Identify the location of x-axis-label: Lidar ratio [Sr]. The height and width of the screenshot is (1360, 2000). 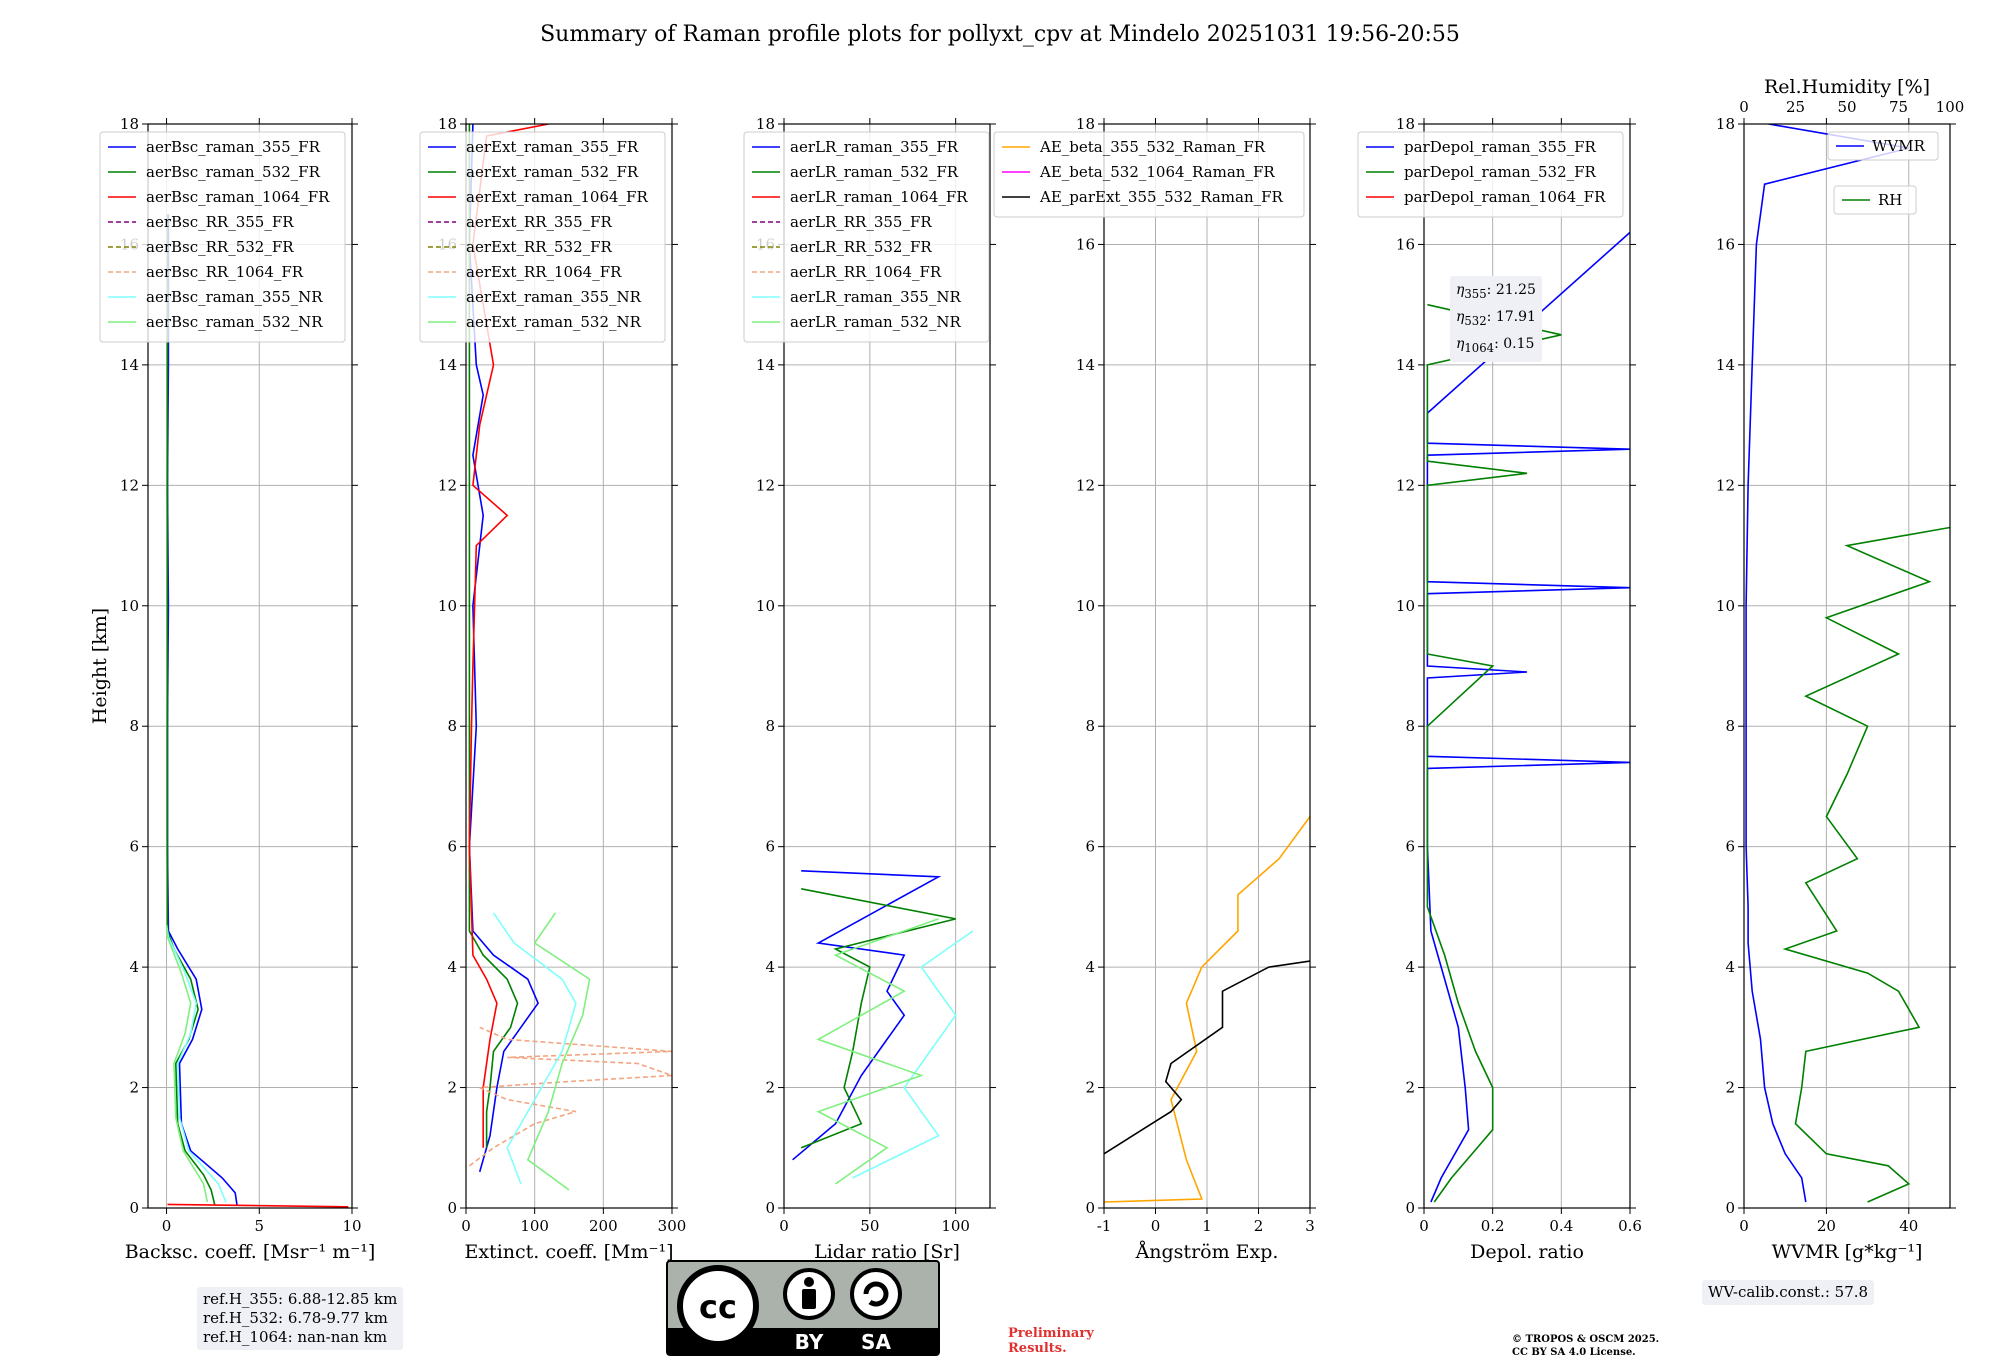
(887, 1252).